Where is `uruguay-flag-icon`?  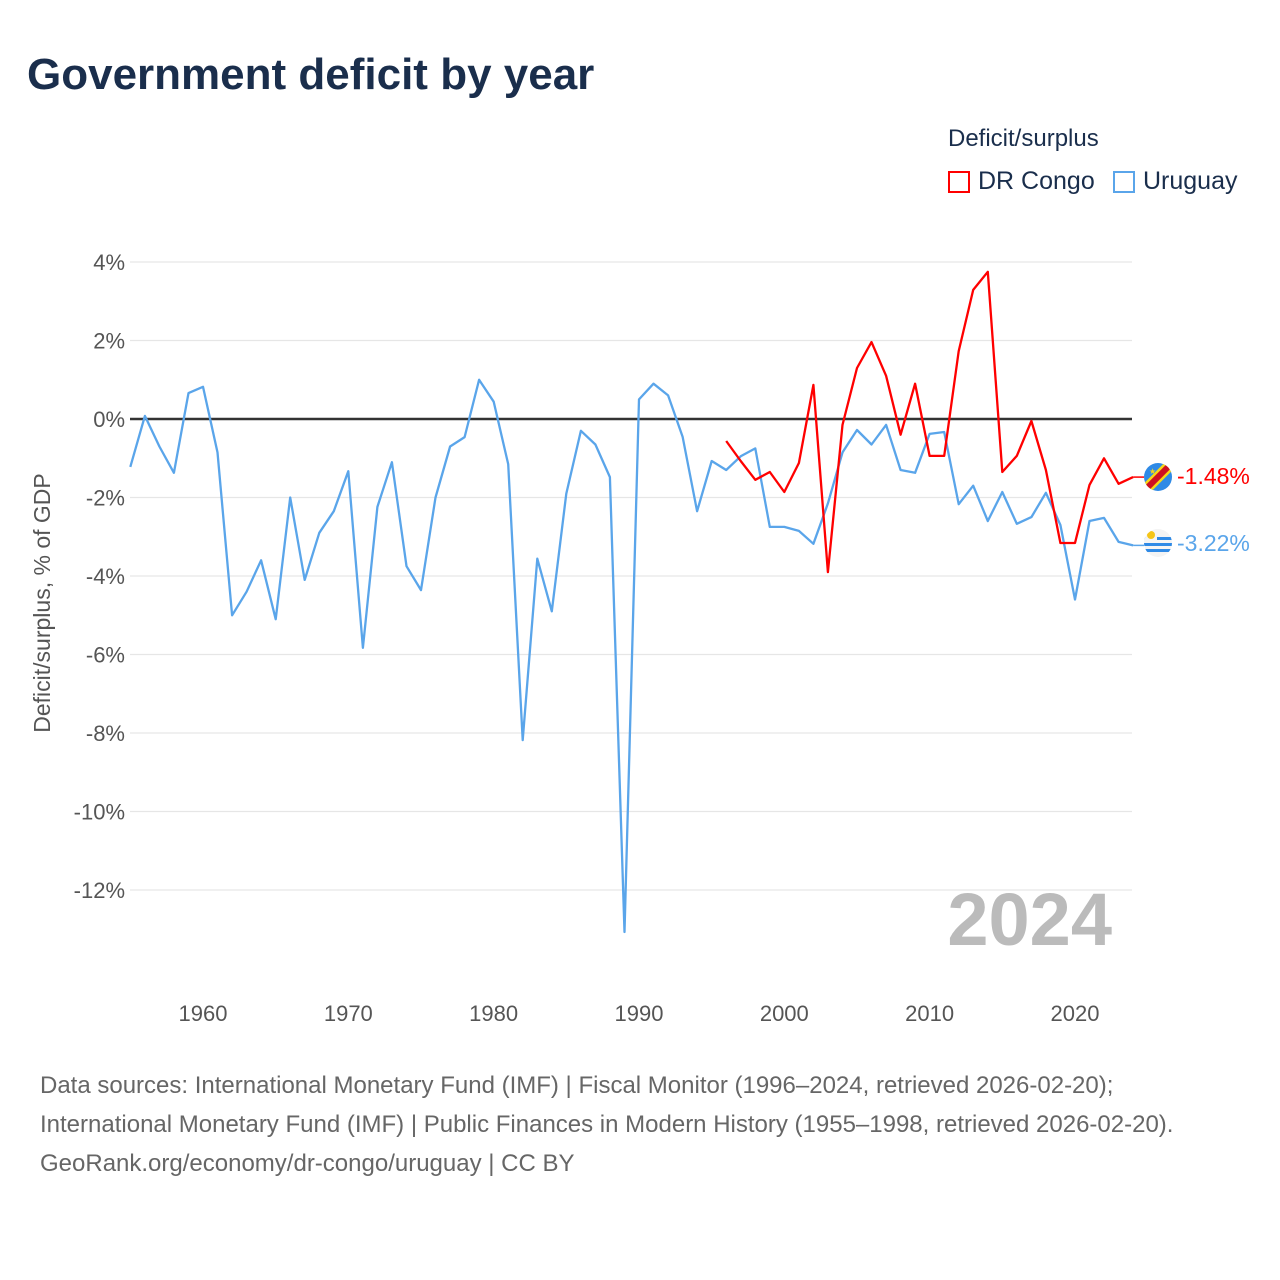
uruguay-flag-icon is located at coordinates (1158, 543).